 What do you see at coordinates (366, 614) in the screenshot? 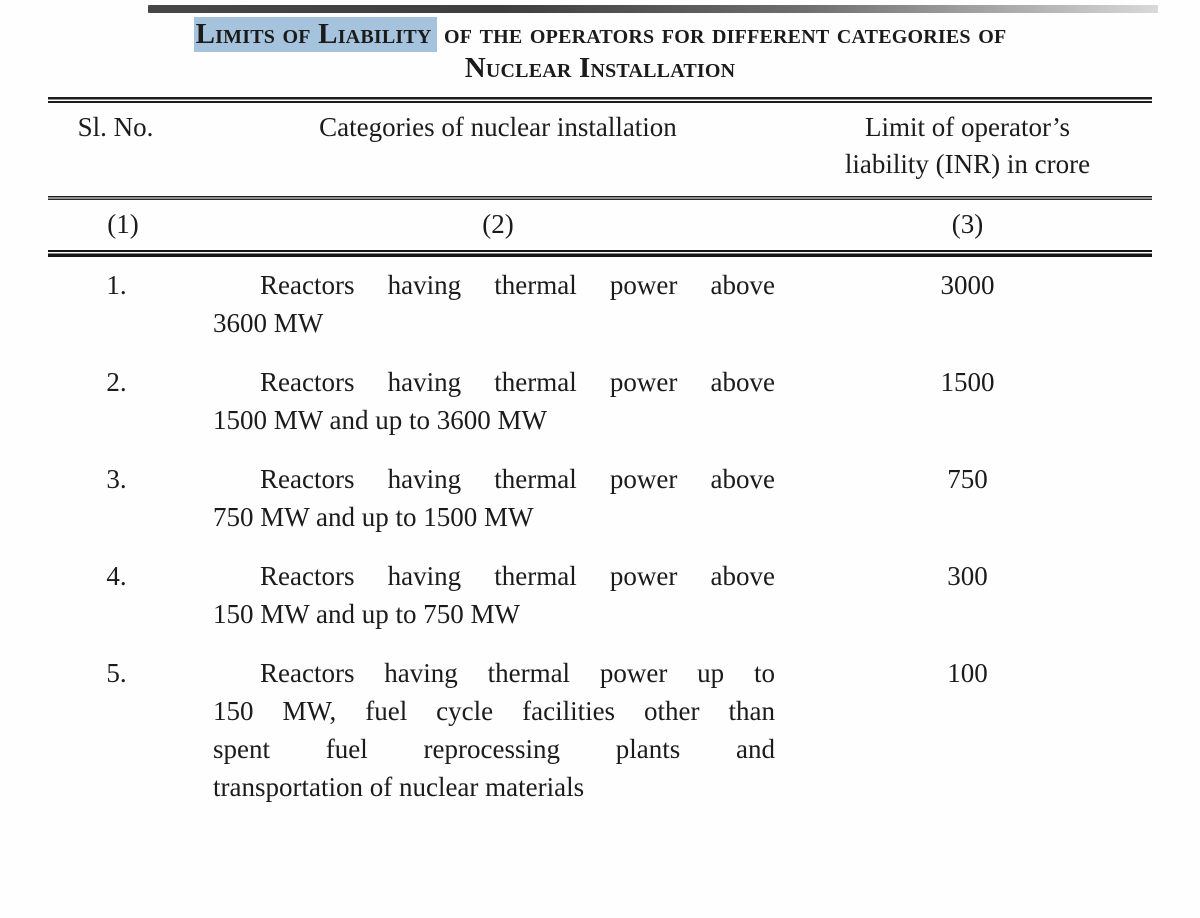
I see `category-line: 150 MW and up to 750 MW` at bounding box center [366, 614].